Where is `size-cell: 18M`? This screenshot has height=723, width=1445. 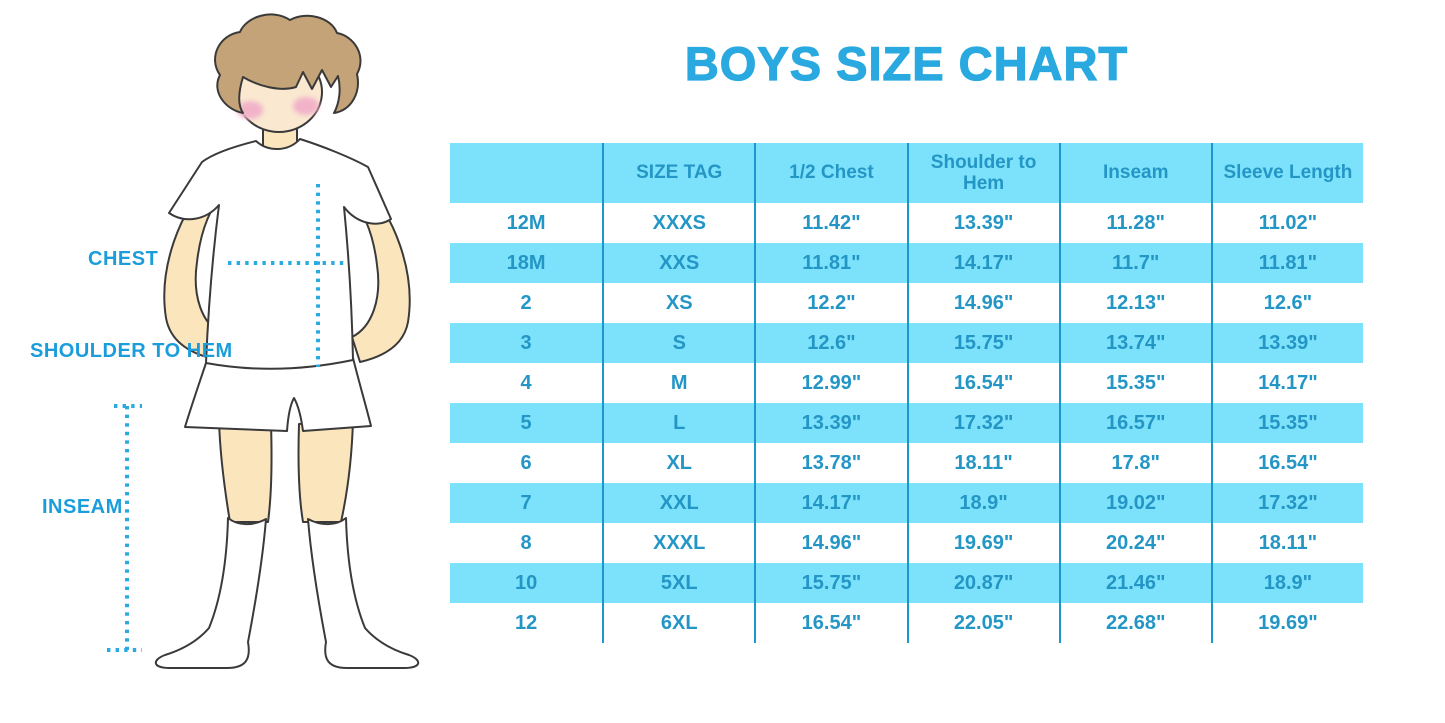 size-cell: 18M is located at coordinates (526, 262).